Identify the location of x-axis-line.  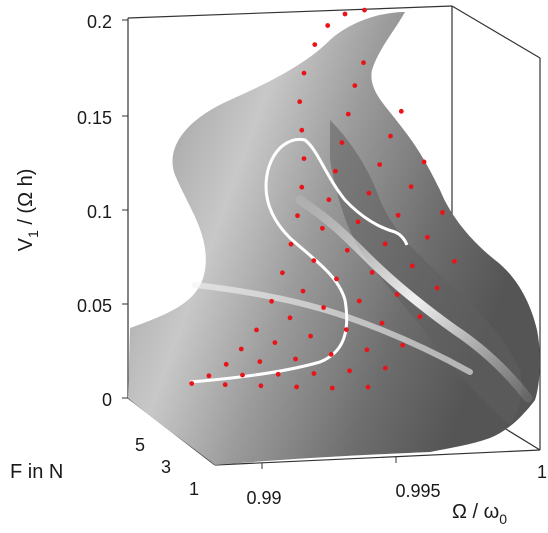
(377, 457).